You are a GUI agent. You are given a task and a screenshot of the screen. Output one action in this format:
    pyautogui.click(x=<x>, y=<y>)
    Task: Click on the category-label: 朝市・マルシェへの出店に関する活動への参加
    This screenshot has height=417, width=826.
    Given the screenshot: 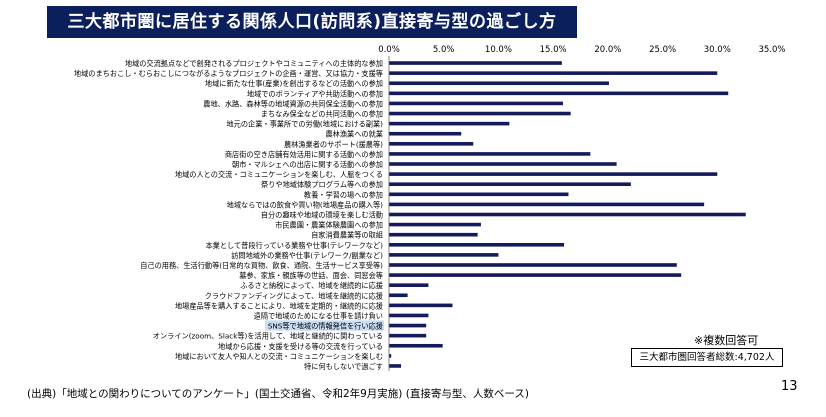 What is the action you would take?
    pyautogui.click(x=307, y=164)
    